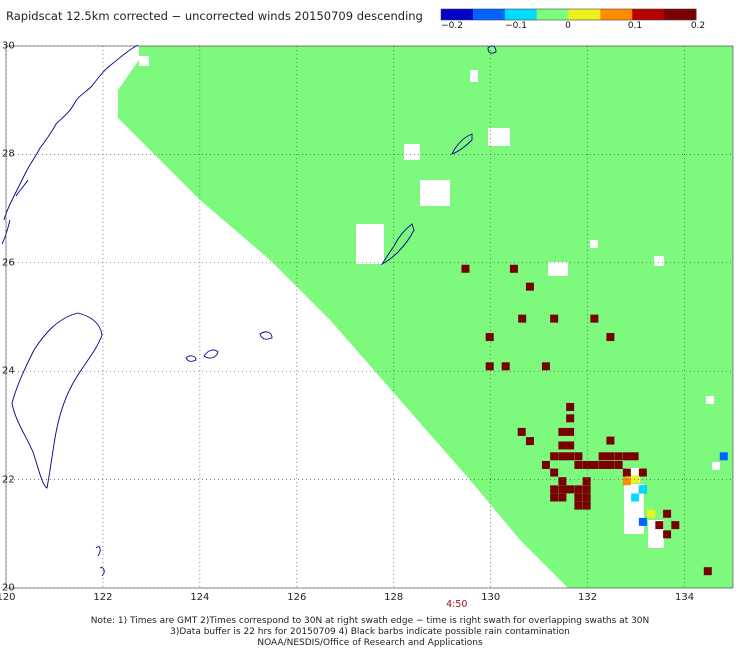  What do you see at coordinates (8, 480) in the screenshot?
I see `latitude-tick-label: 22` at bounding box center [8, 480].